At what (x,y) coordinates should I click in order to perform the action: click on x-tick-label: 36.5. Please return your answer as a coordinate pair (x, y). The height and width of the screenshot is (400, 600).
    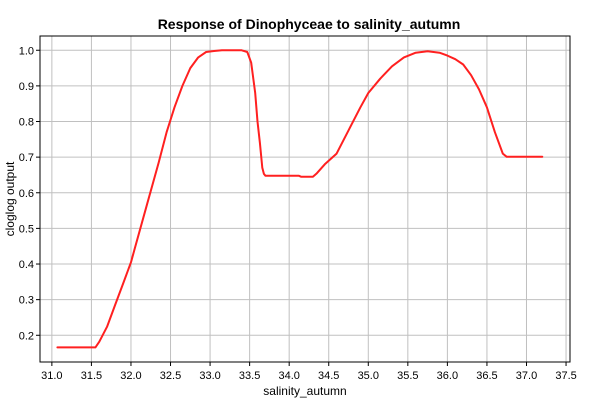
    Looking at the image, I should click on (486, 376).